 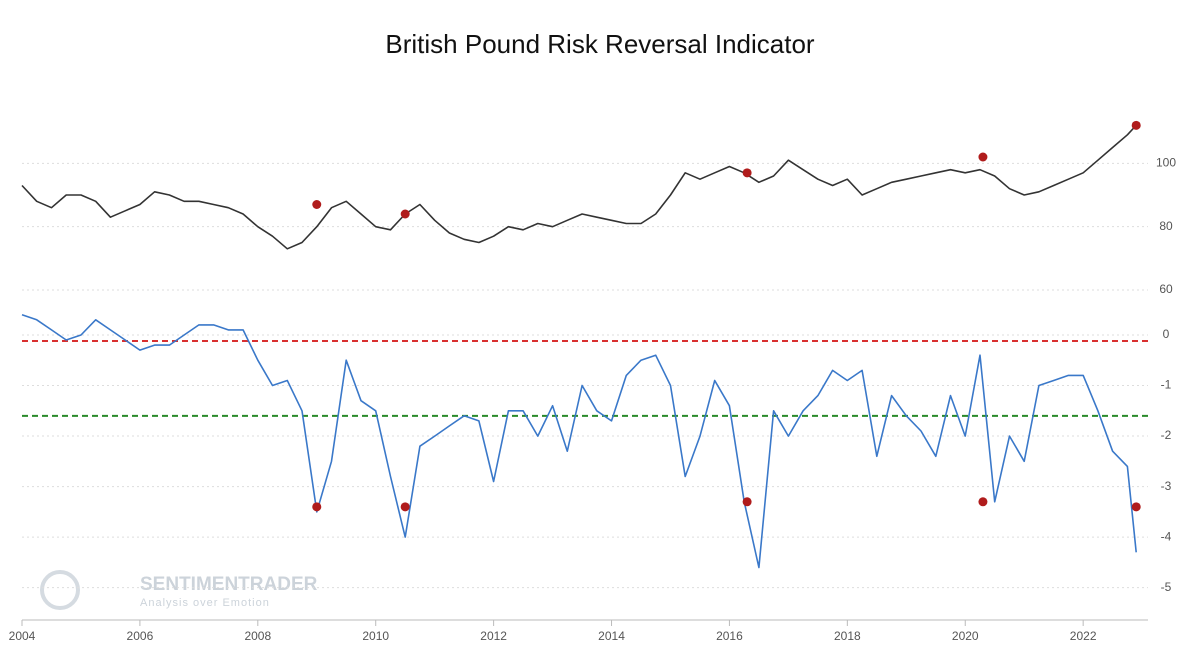 I want to click on y-tick-label: -3, so click(x=1166, y=486).